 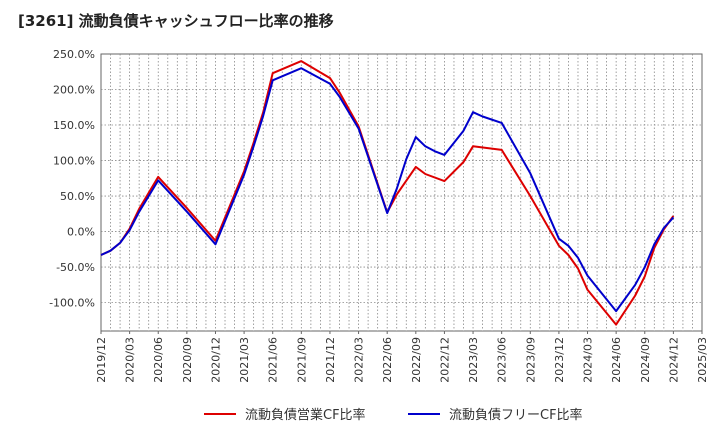 What do you see at coordinates (393, 415) in the screenshot?
I see `legend: 流動負債営業CF比率 流動負債フリーCF比率` at bounding box center [393, 415].